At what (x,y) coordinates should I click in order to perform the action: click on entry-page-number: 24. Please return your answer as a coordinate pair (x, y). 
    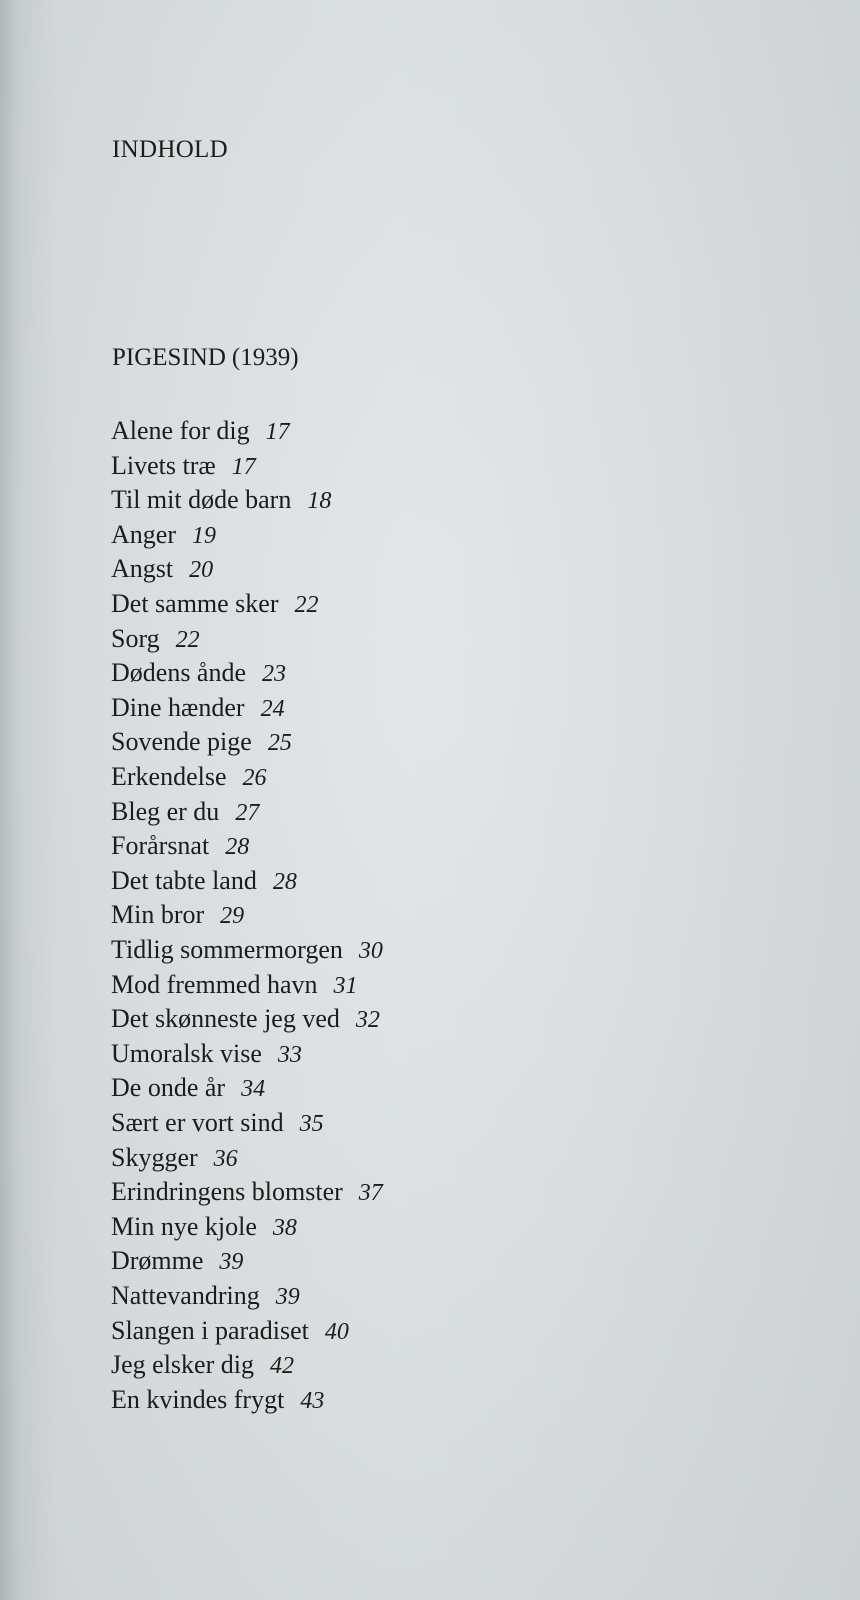
    Looking at the image, I should click on (272, 708).